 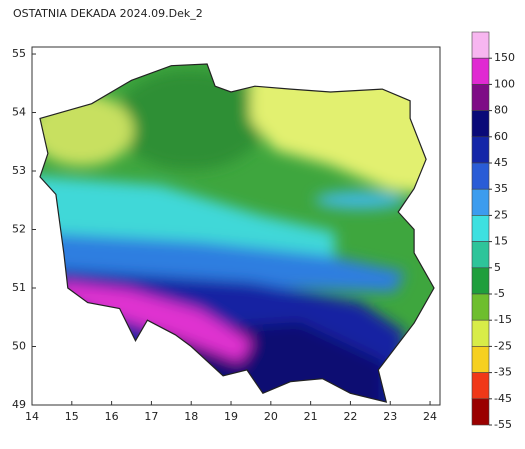 What do you see at coordinates (311, 416) in the screenshot?
I see `x-tick-label: 21` at bounding box center [311, 416].